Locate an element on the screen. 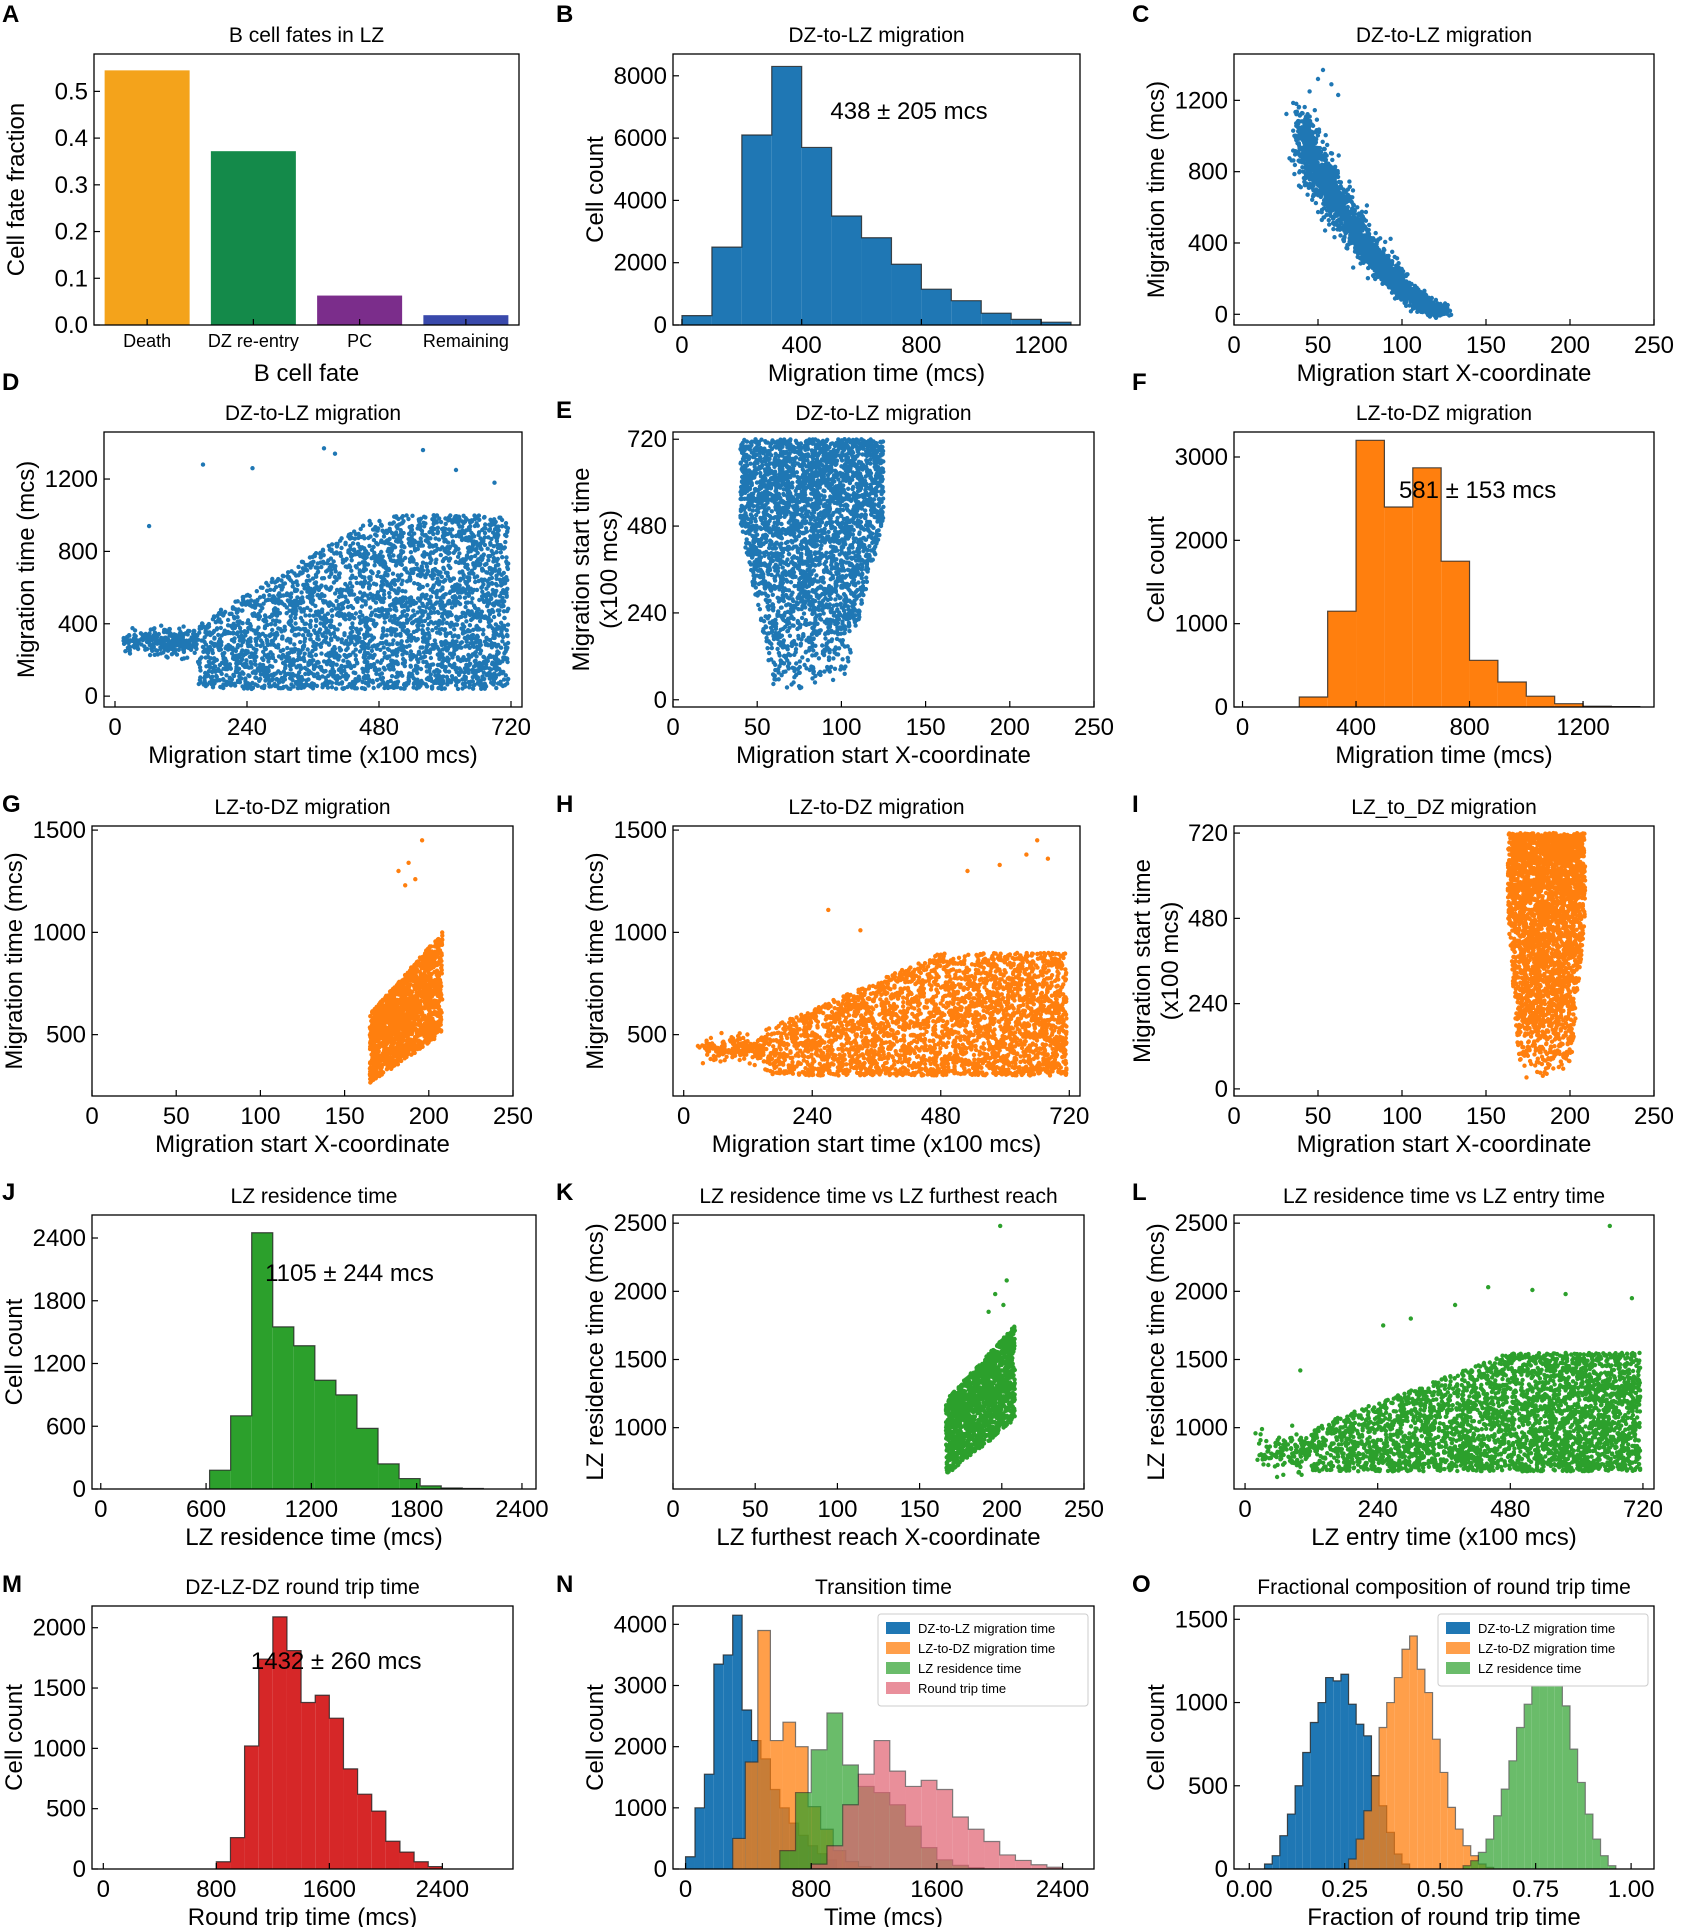 The width and height of the screenshot is (1683, 1927). x-tick-label: 0.00 is located at coordinates (1249, 1889).